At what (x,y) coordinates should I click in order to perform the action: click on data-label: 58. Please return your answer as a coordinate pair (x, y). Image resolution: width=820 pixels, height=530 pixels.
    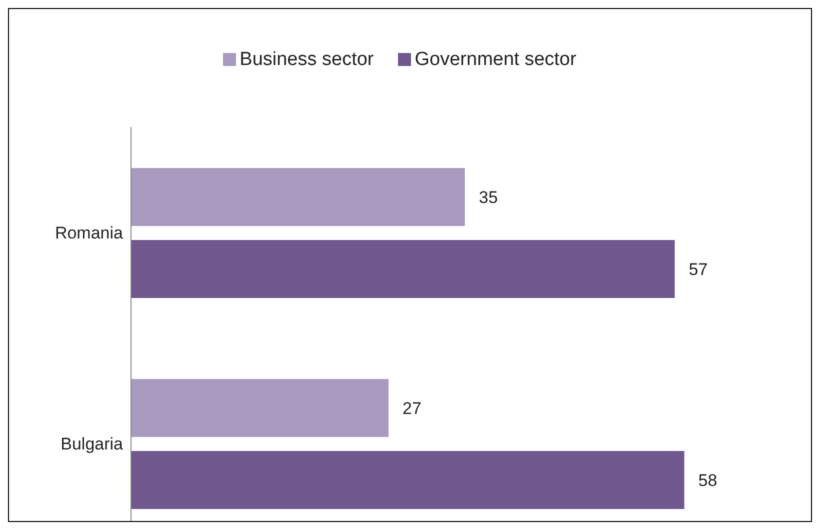
    Looking at the image, I should click on (708, 480).